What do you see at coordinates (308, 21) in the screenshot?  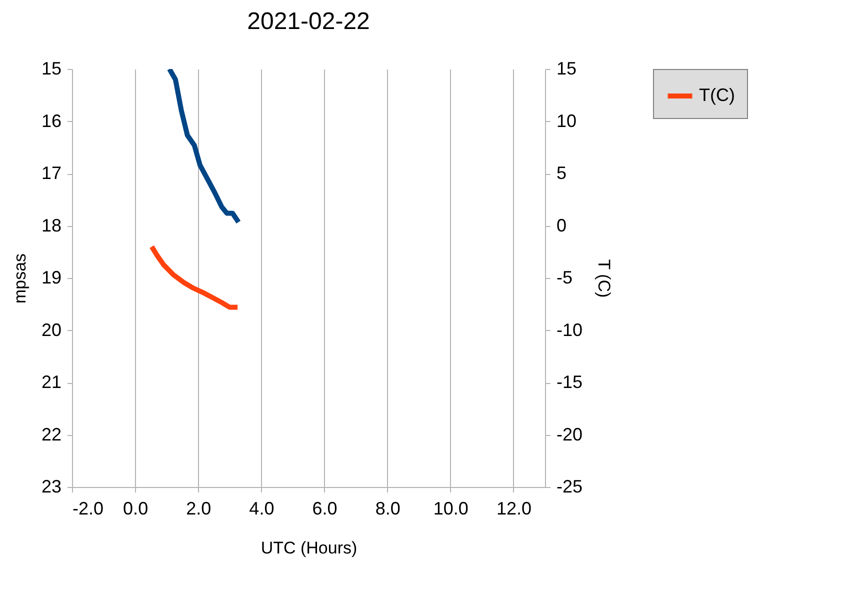 I see `chart-title: 2021-02-22` at bounding box center [308, 21].